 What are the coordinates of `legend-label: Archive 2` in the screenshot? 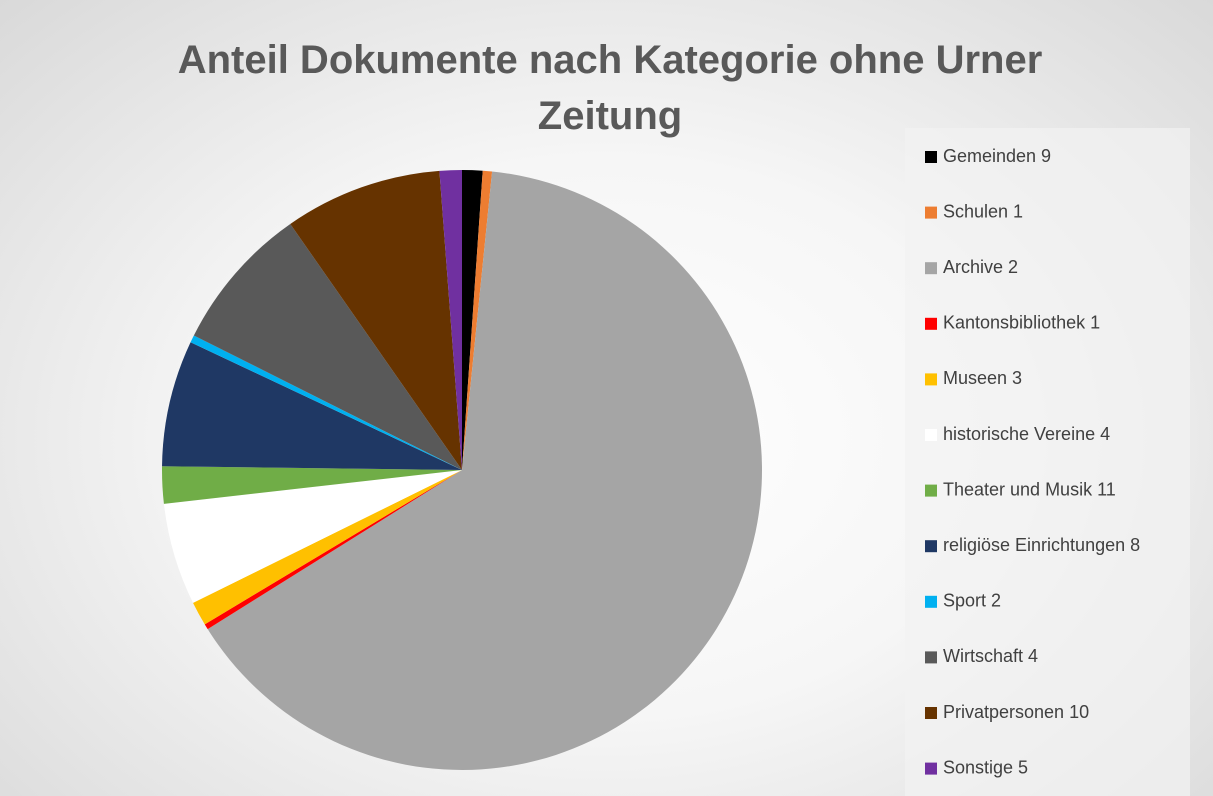 It's located at (980, 267).